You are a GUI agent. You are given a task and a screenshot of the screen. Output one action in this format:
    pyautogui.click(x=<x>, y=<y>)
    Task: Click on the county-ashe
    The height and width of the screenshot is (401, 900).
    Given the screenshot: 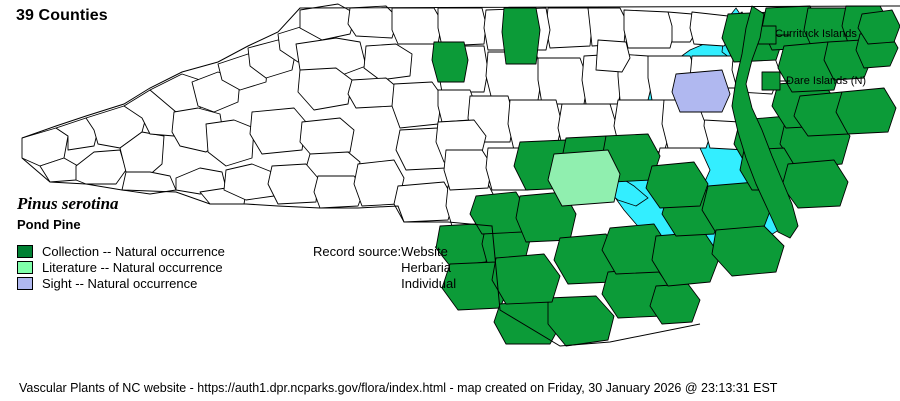 What is the action you would take?
    pyautogui.click(x=328, y=22)
    